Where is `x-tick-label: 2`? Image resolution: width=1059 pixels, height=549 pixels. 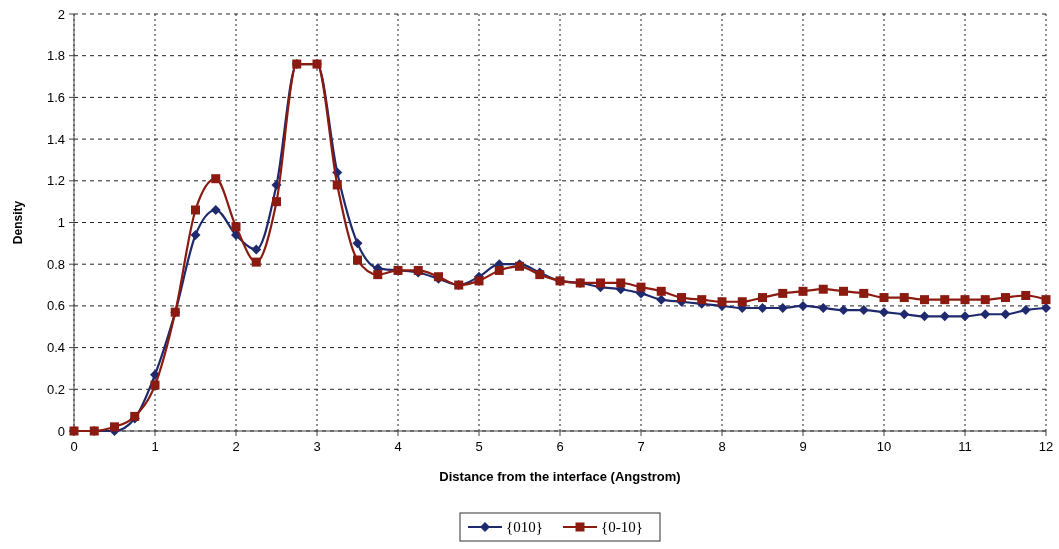
x-tick-label: 2 is located at coordinates (236, 446).